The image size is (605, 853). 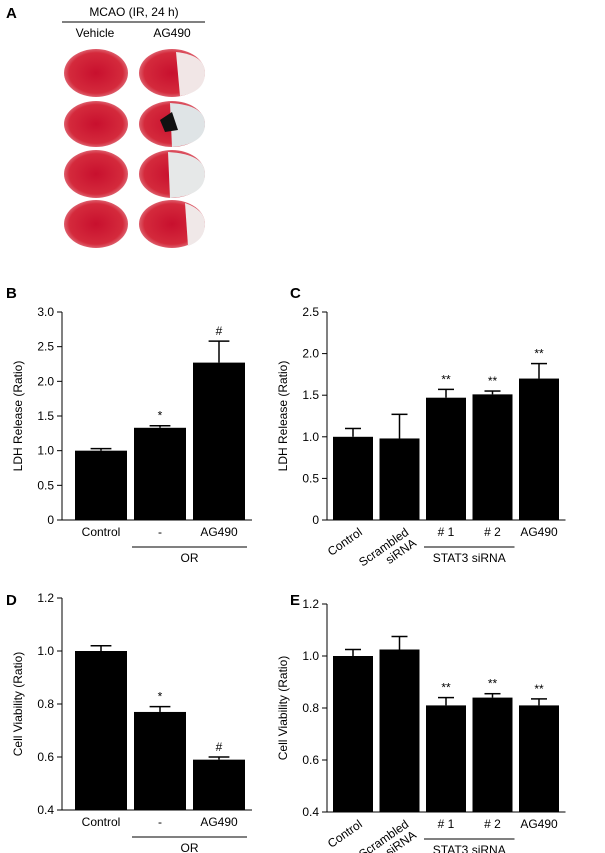 I want to click on panel-label: D, so click(x=11, y=600).